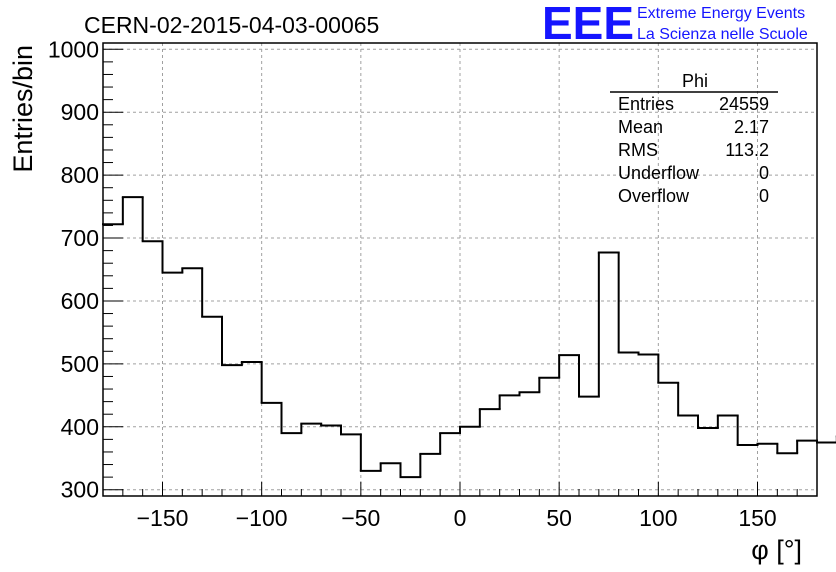  What do you see at coordinates (559, 518) in the screenshot?
I see `x-tick-label: 50` at bounding box center [559, 518].